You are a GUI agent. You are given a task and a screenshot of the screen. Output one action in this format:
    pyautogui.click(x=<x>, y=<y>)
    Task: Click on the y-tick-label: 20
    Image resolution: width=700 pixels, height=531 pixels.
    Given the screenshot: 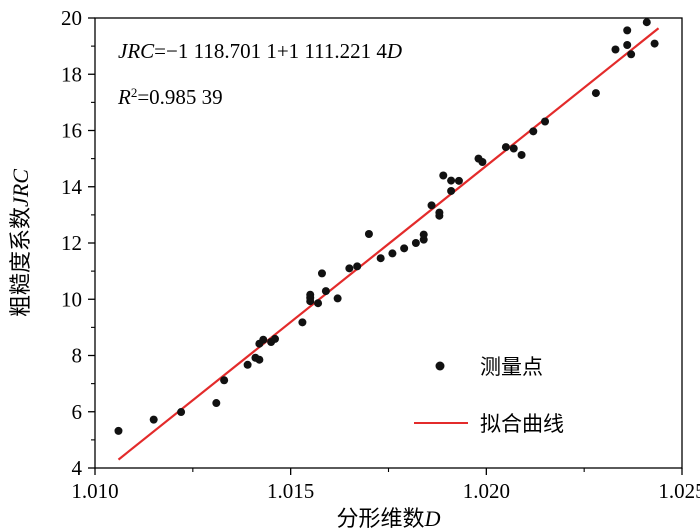 What is the action you would take?
    pyautogui.click(x=71, y=18)
    